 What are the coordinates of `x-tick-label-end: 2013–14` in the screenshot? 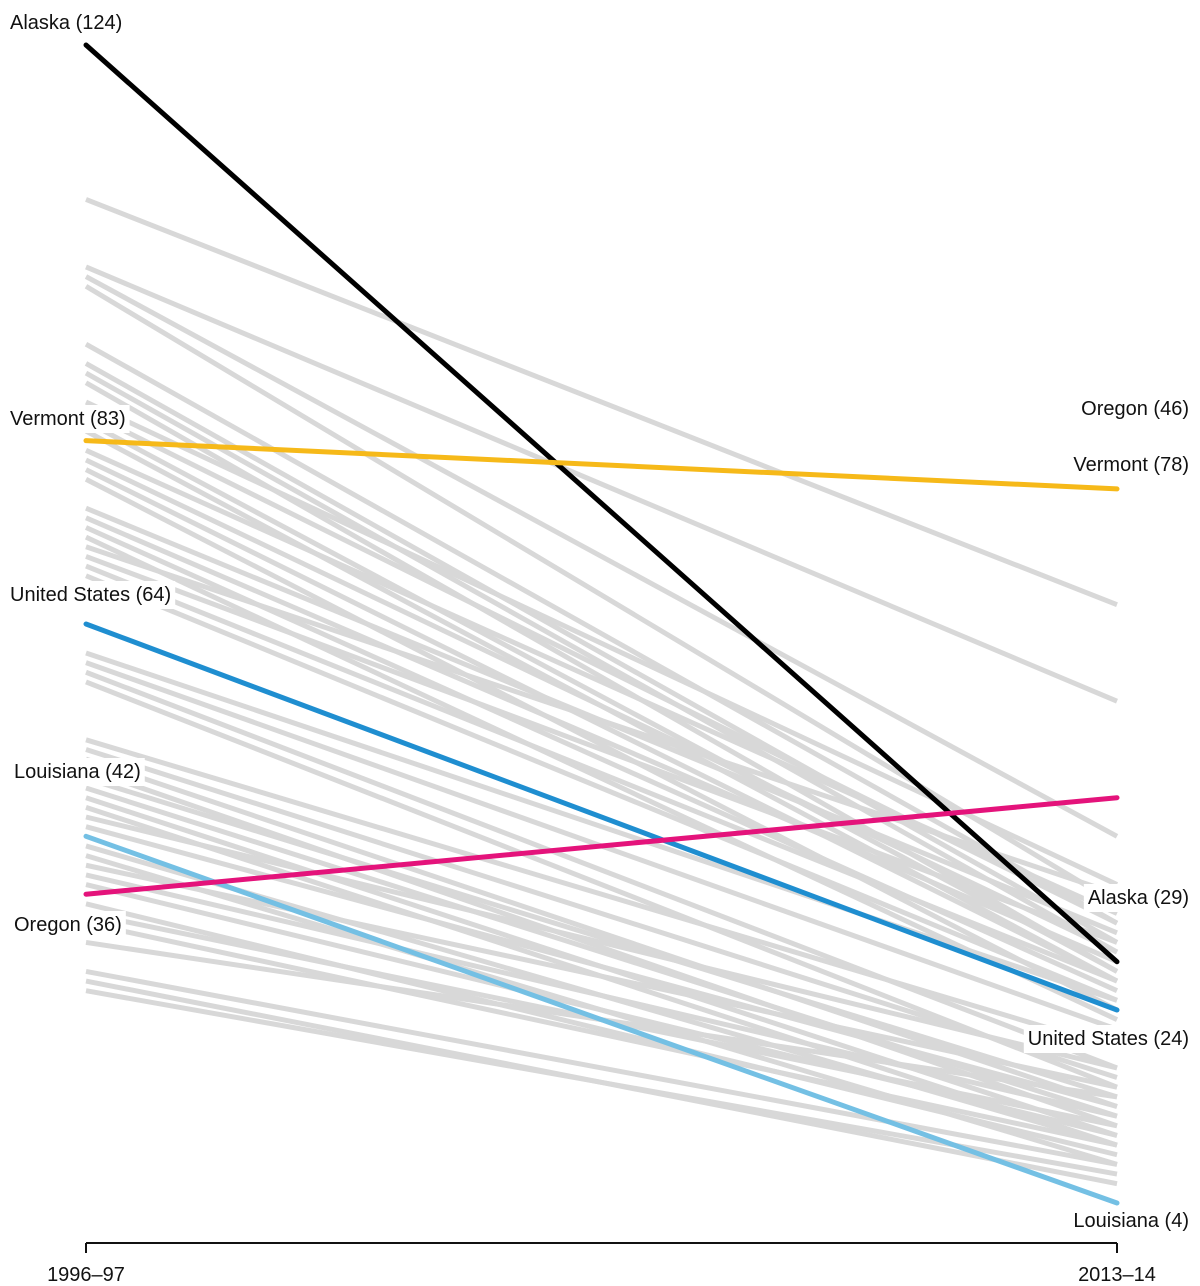 It's located at (1117, 1275).